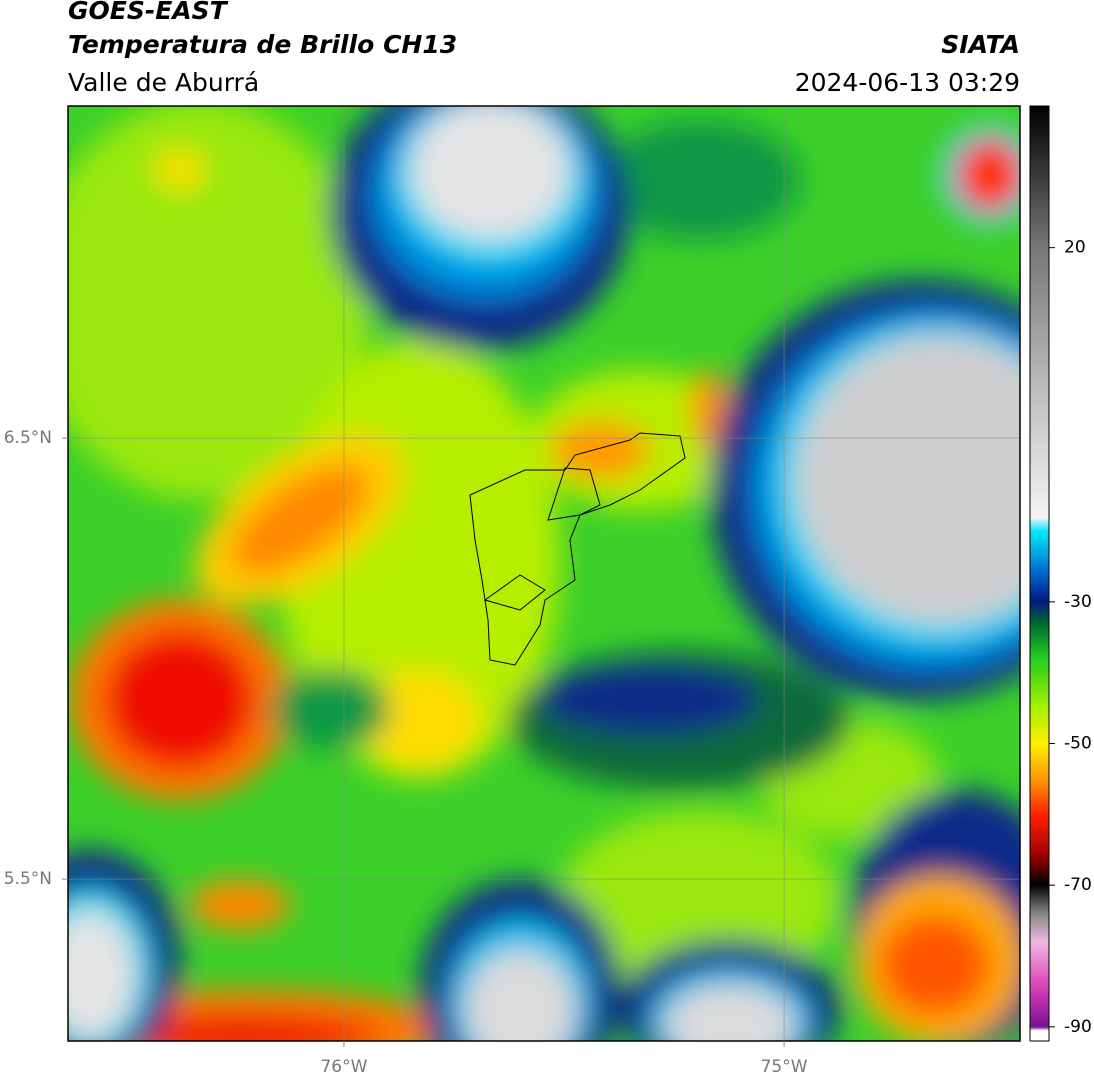 This screenshot has width=1094, height=1082. I want to click on subtitle: Temperatura de Brillo CH13, so click(262, 44).